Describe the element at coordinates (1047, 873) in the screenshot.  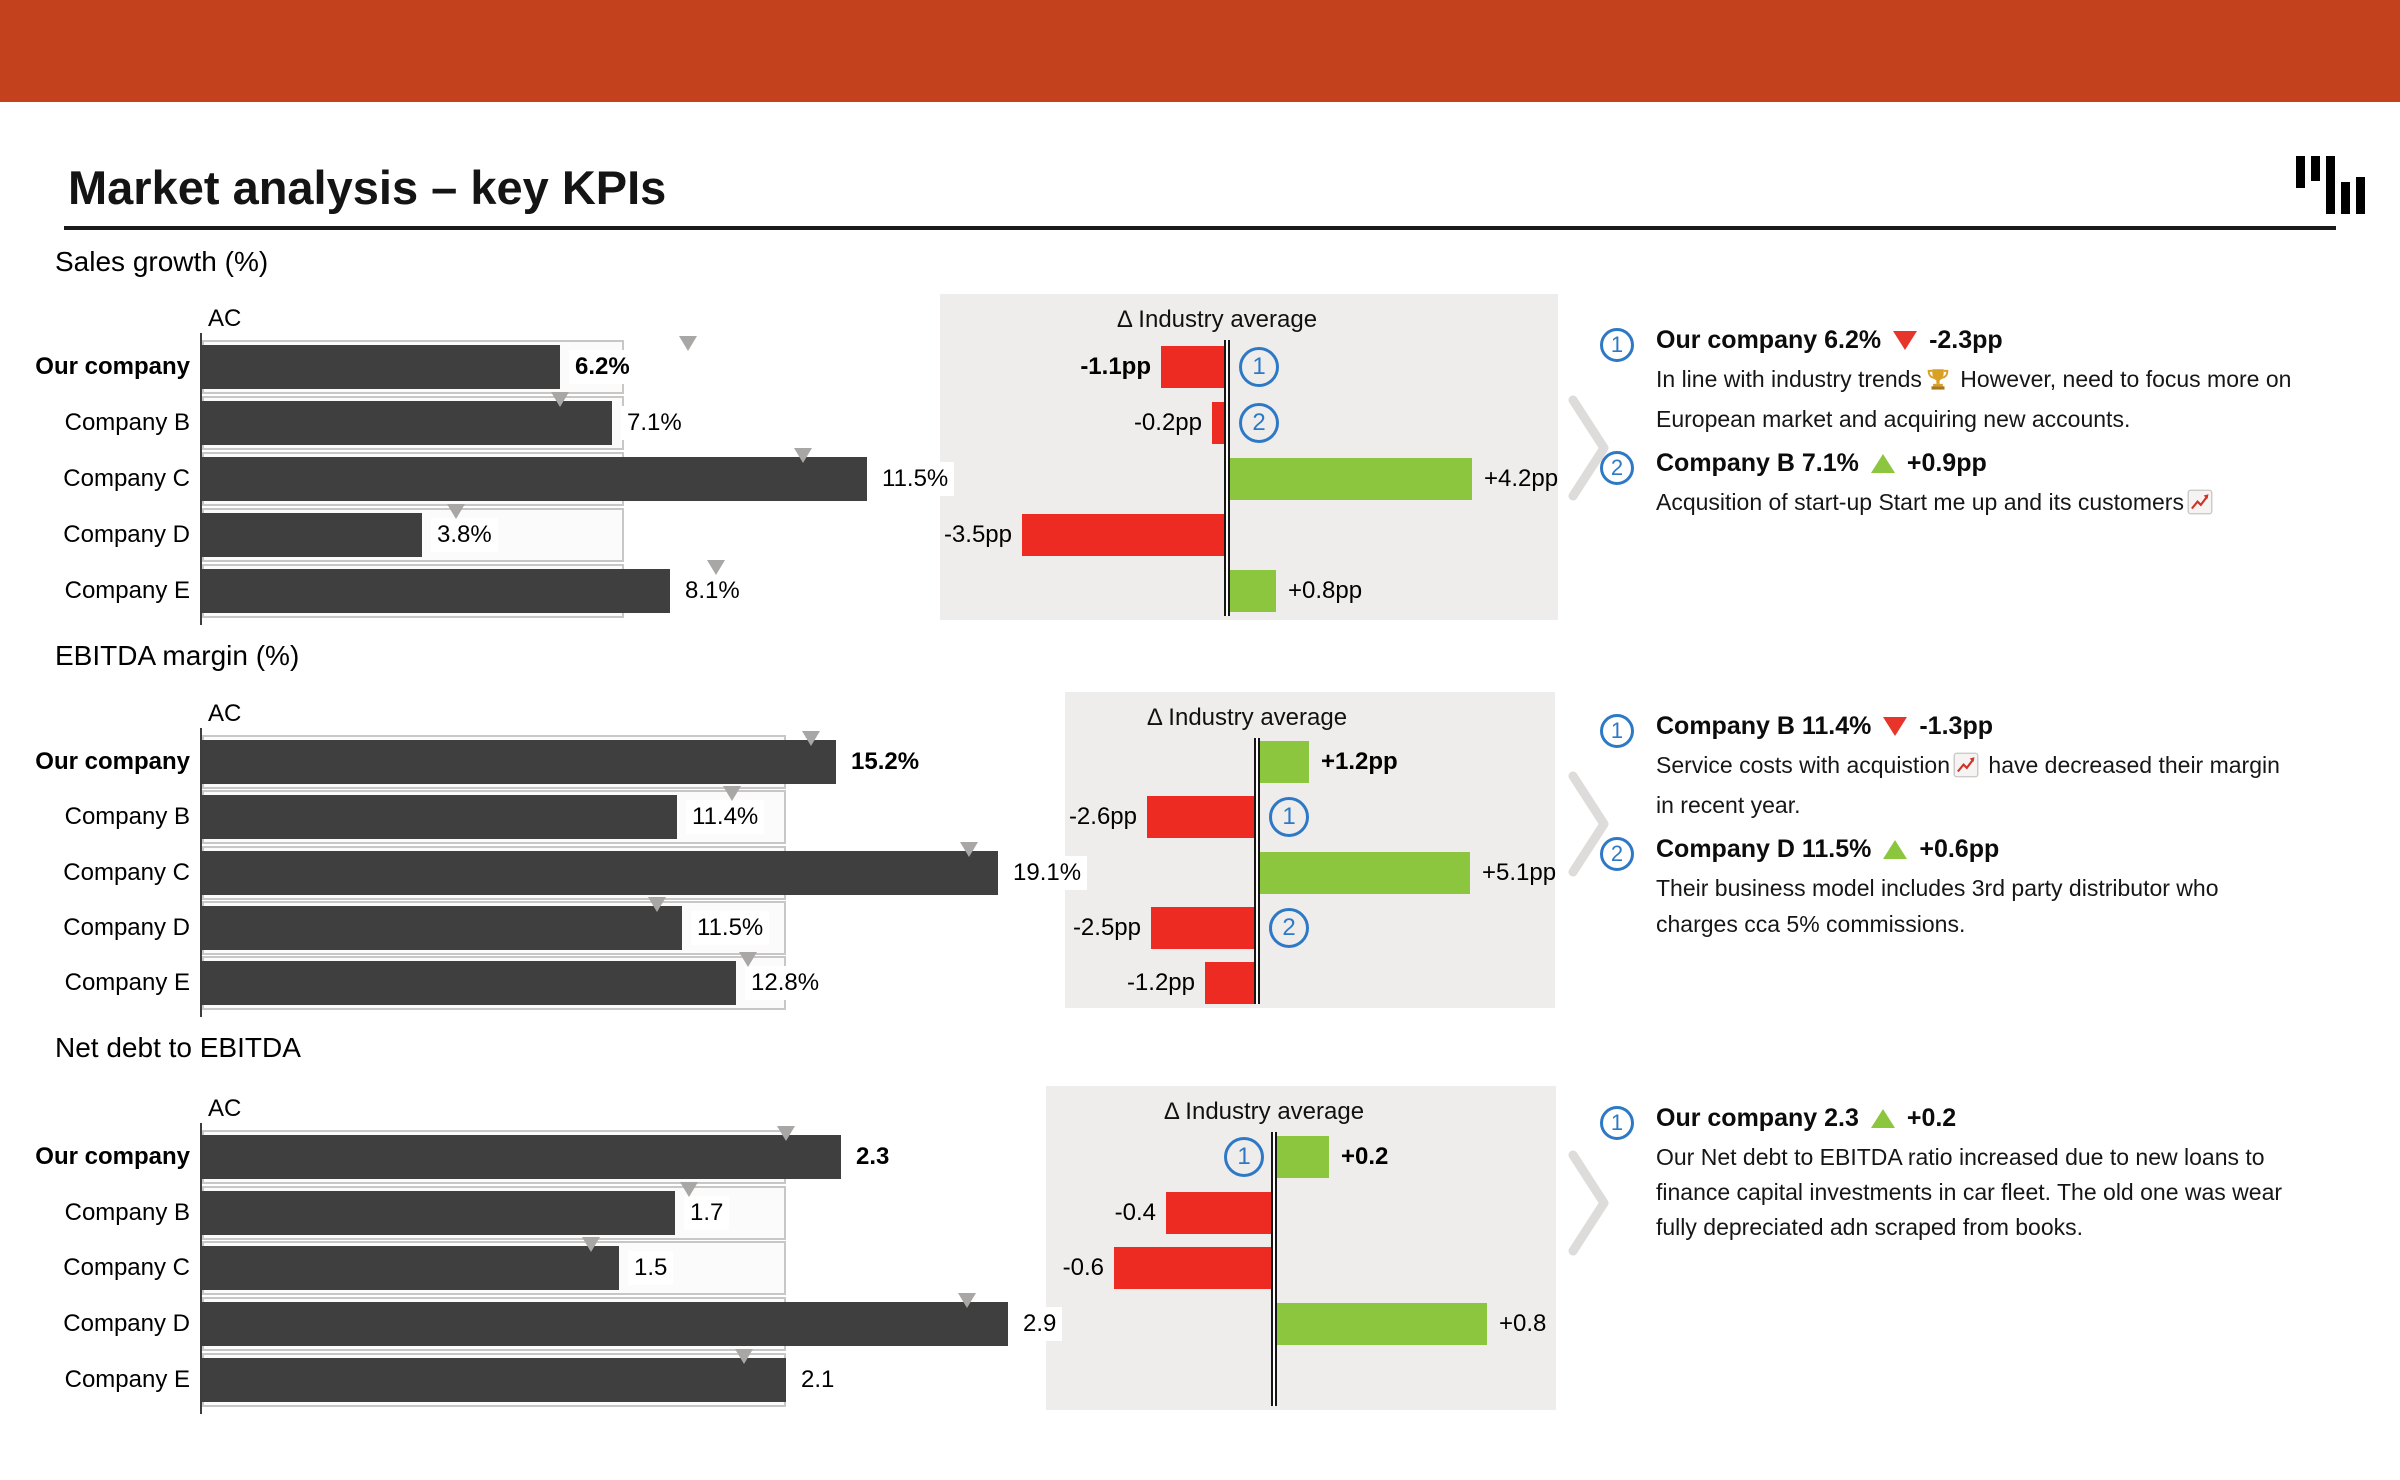
I see `value-label: 19.1%` at that location.